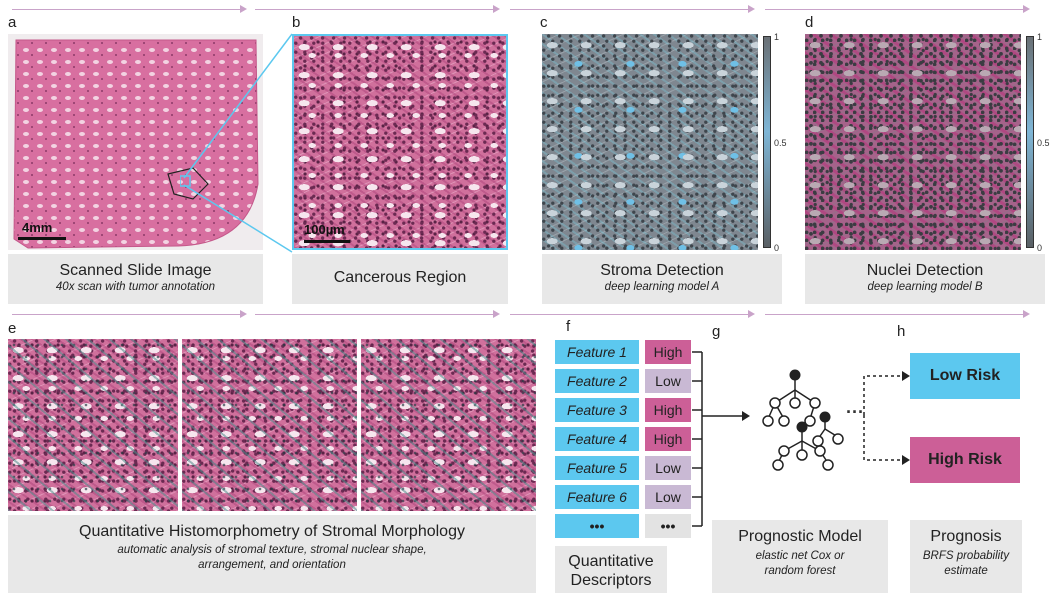 The height and width of the screenshot is (601, 1051). Describe the element at coordinates (597, 526) in the screenshot. I see `feature-name-ellipsis: •••` at that location.